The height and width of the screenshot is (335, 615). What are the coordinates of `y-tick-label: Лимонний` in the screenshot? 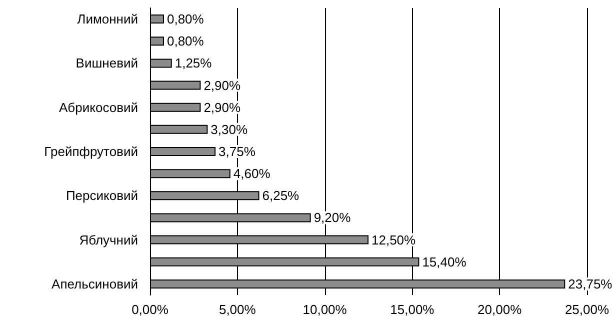 It's located at (107, 19).